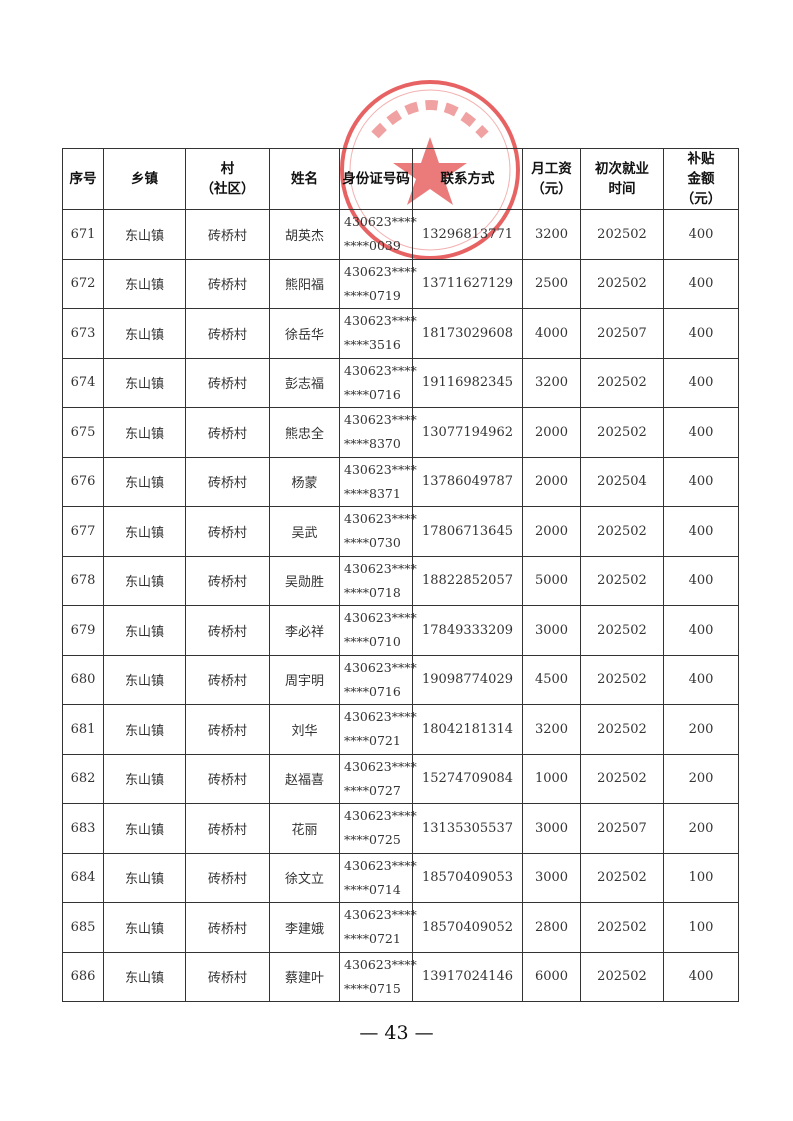 The height and width of the screenshot is (1121, 793). Describe the element at coordinates (372, 493) in the screenshot. I see `id-number-part-2: ****8371` at that location.